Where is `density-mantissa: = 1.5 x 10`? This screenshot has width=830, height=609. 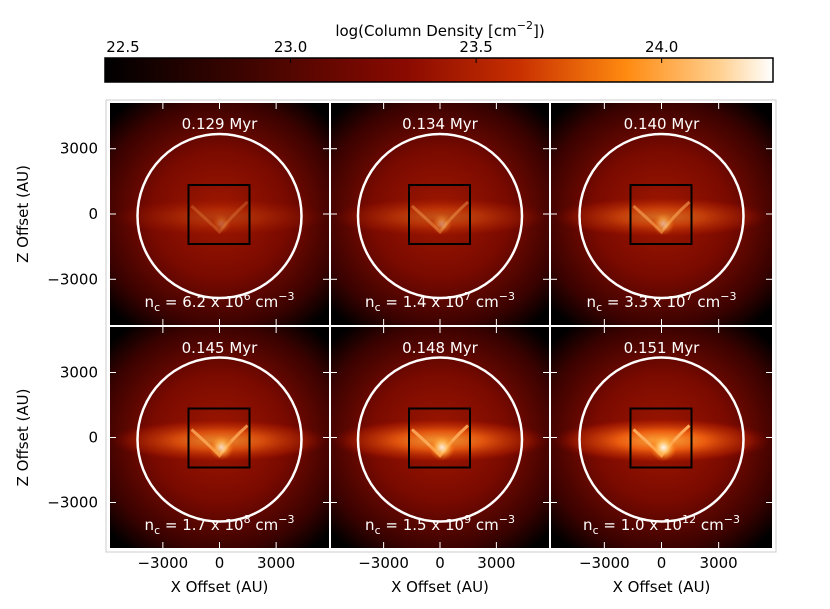 density-mantissa: = 1.5 x 10 is located at coordinates (422, 525).